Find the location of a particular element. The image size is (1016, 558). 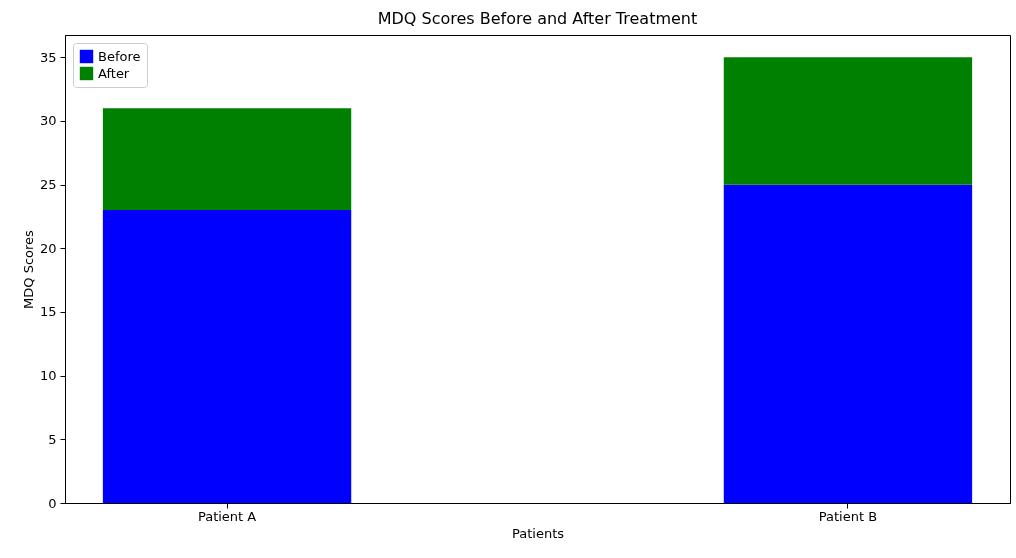

y-tick-label: 20 is located at coordinates (48, 248).